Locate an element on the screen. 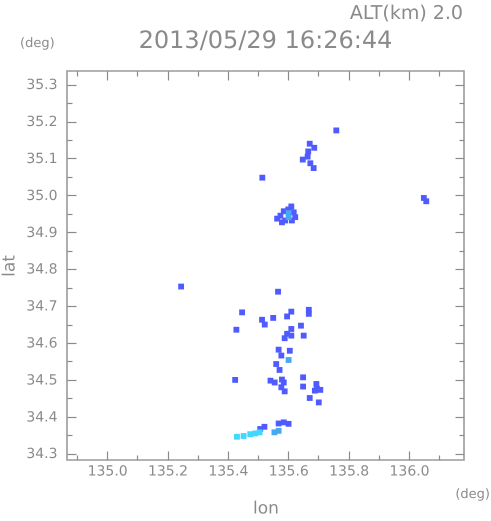 Image resolution: width=491 pixels, height=521 pixels. chart-title: 2013/05/29 16:26:44 is located at coordinates (265, 40).